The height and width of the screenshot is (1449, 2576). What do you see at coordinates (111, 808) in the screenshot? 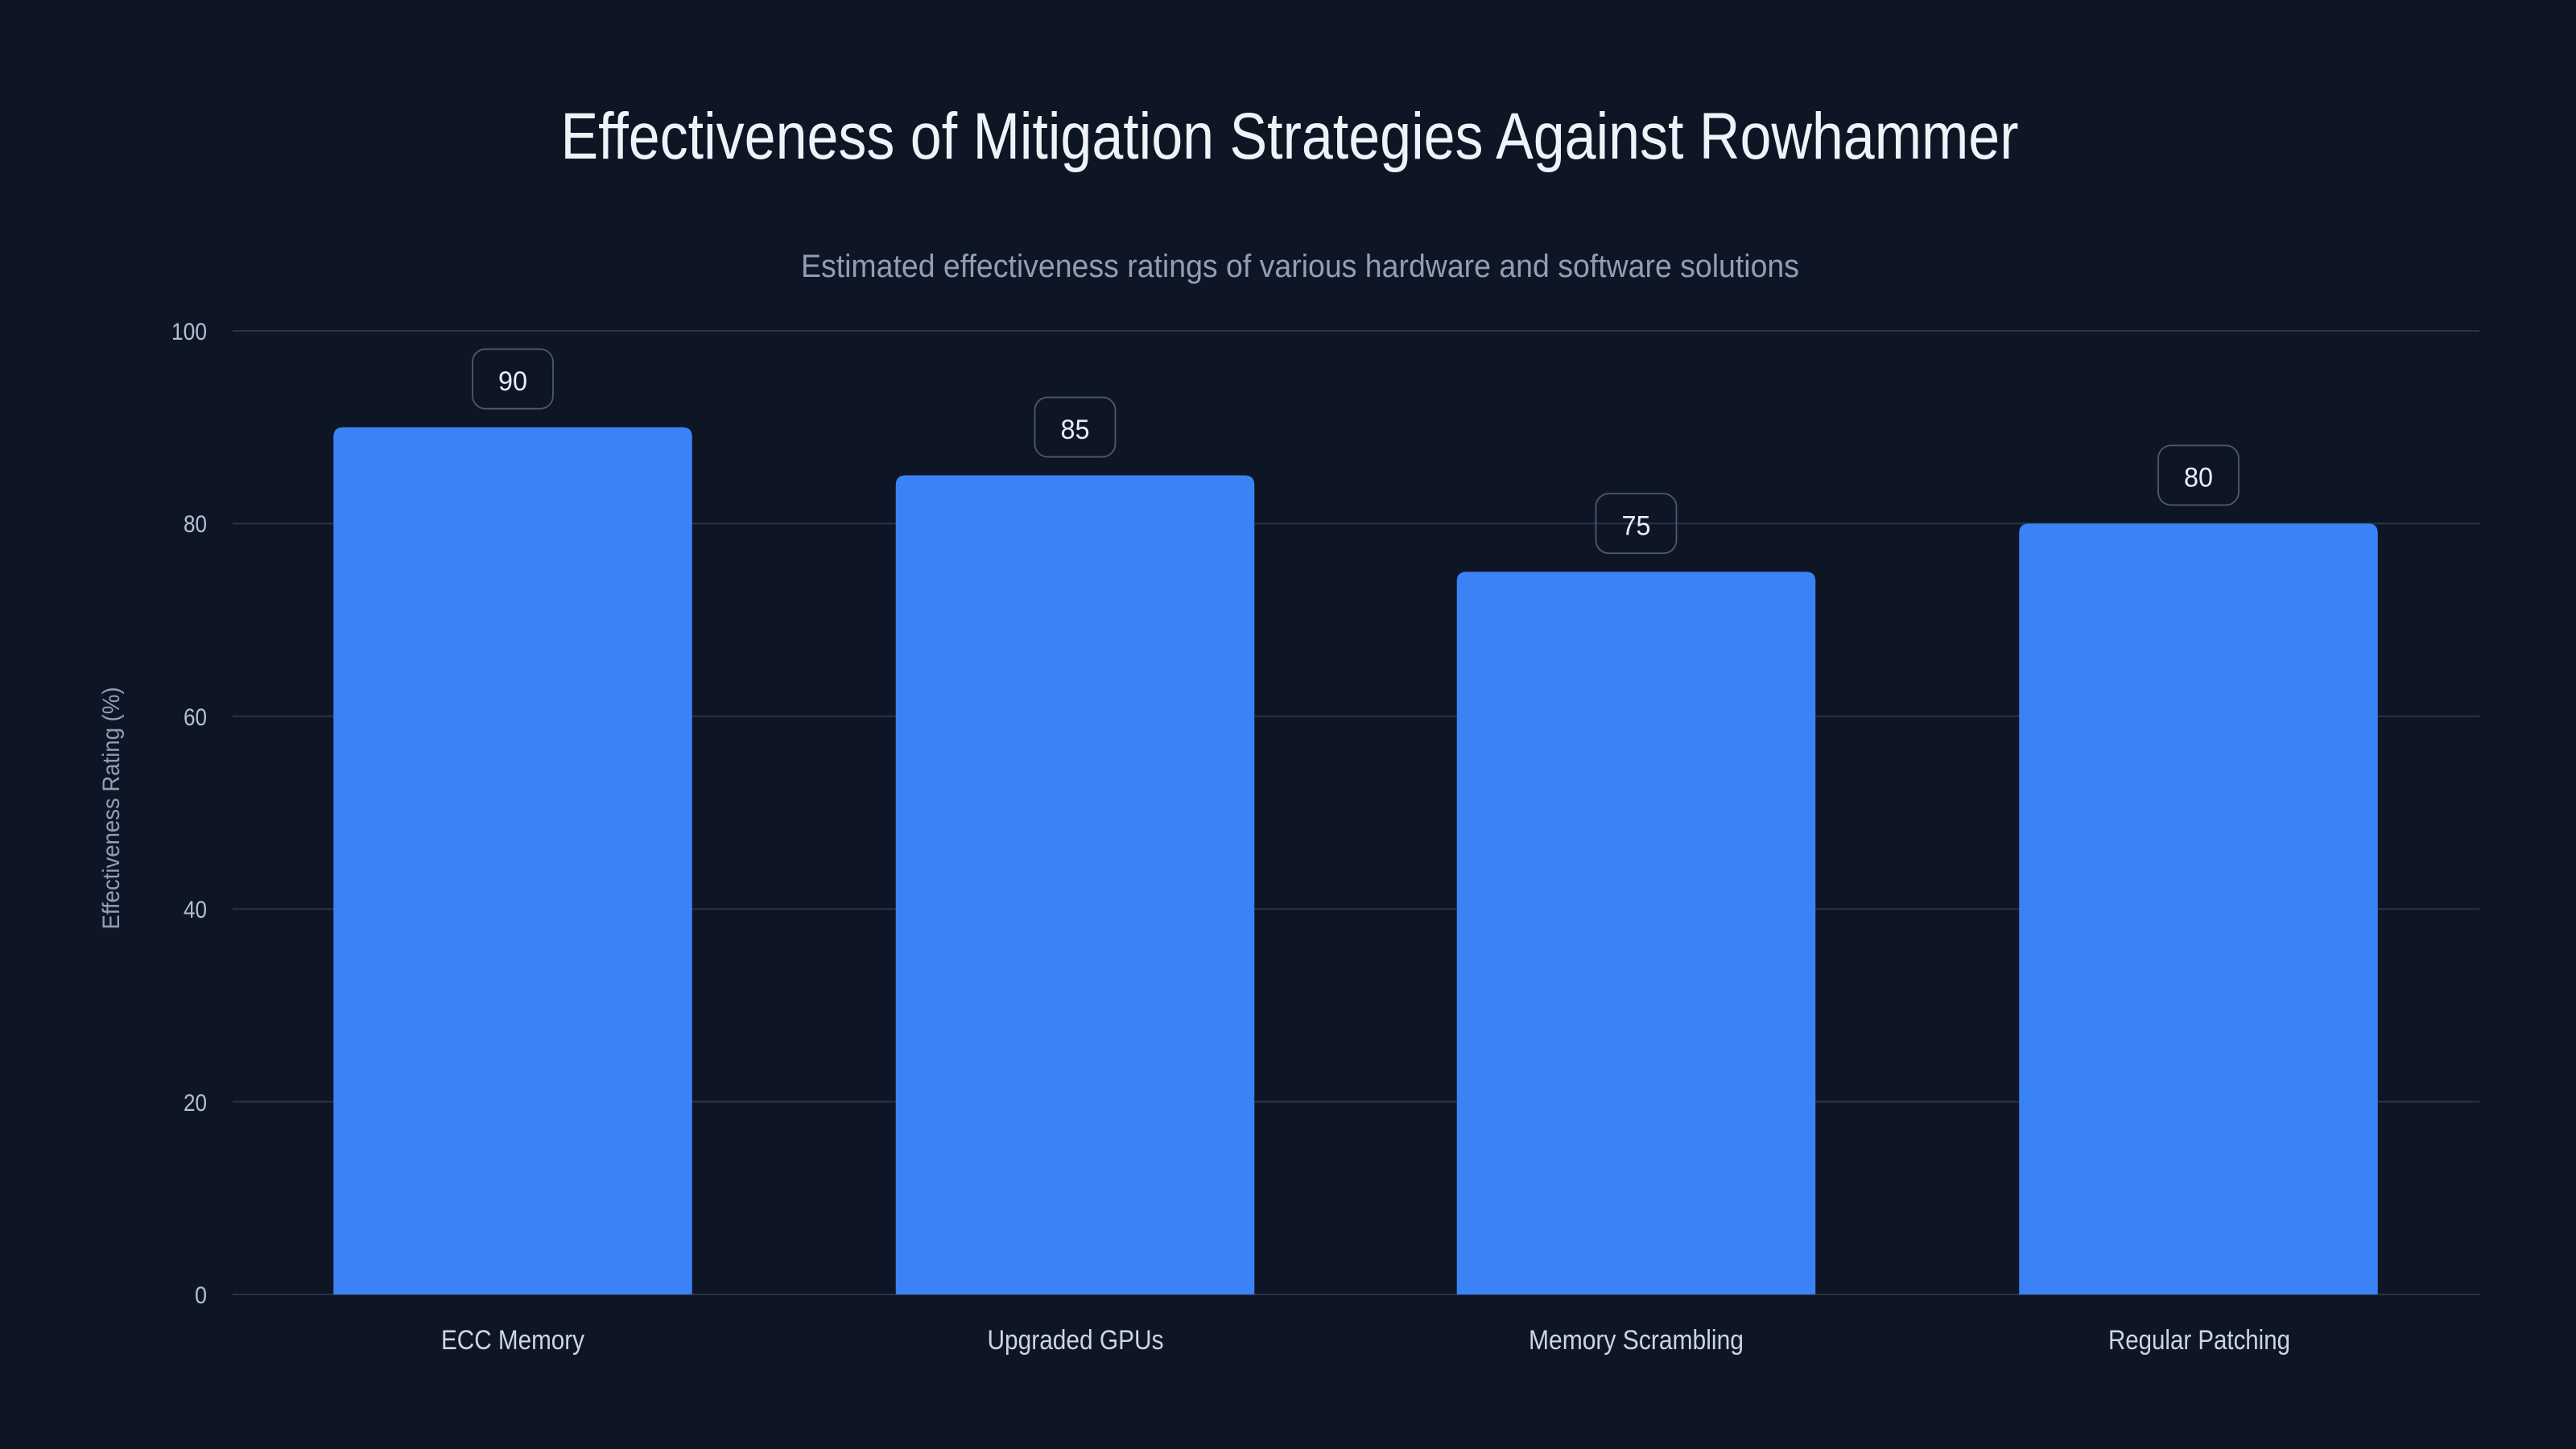
I see `svg-text: Effectiveness Rating (%)` at bounding box center [111, 808].